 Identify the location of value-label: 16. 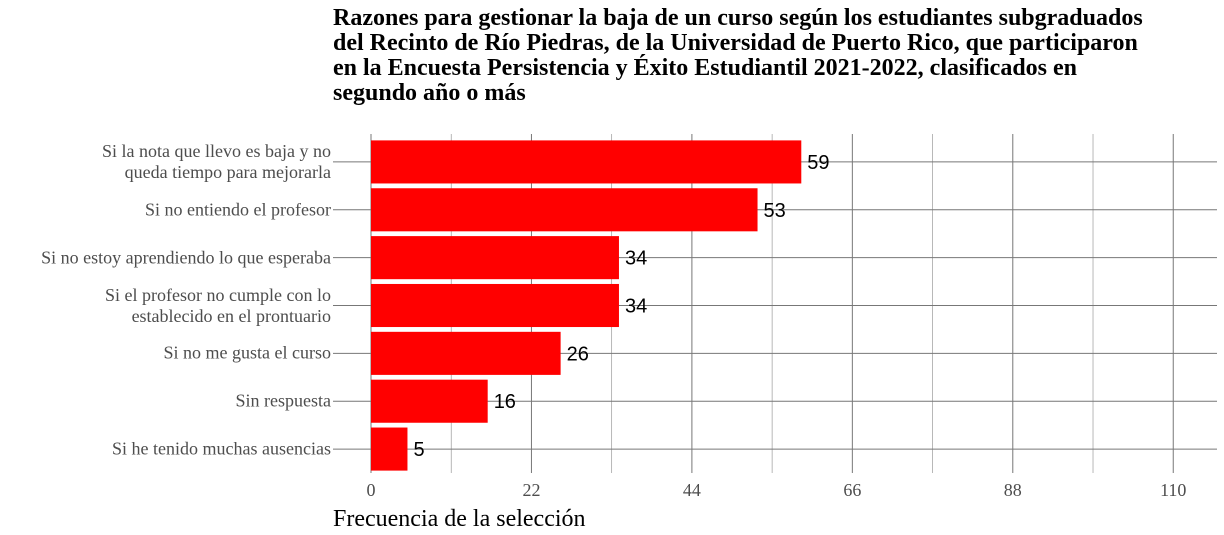
(505, 402).